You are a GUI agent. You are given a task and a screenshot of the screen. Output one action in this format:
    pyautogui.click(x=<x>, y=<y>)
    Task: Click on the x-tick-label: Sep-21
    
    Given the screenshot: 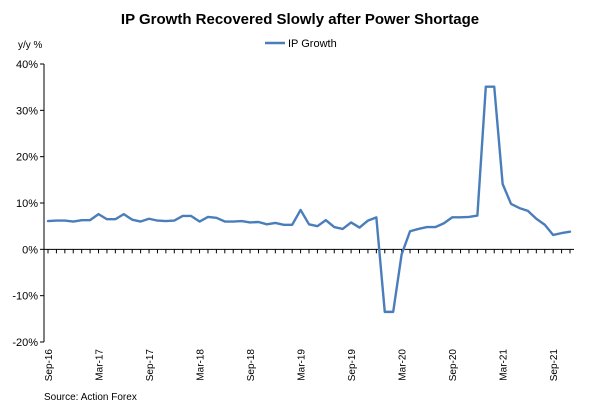 What is the action you would take?
    pyautogui.click(x=554, y=365)
    